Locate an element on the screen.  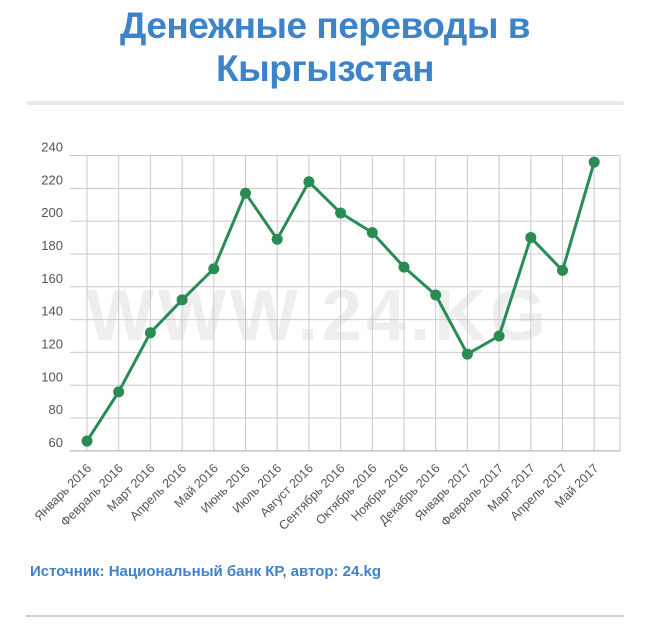
y-tick-label: 140 is located at coordinates (52, 311).